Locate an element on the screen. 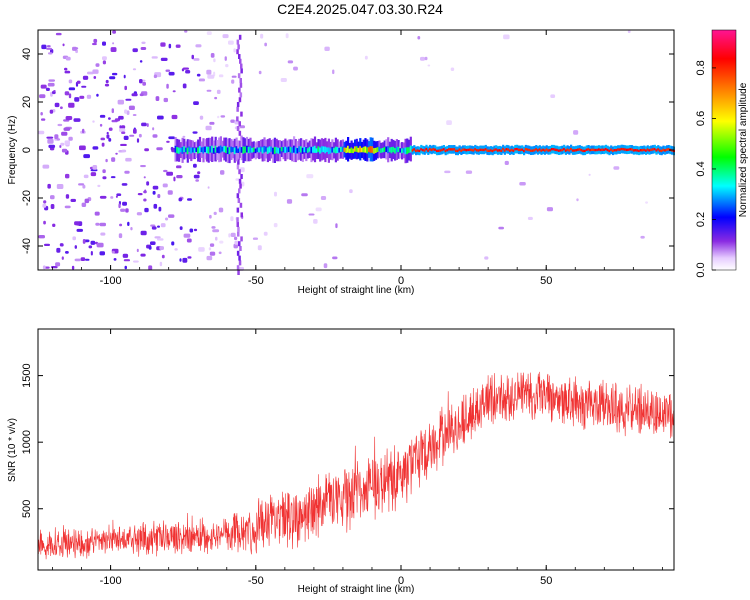 This screenshot has width=750, height=600. snr-x-axis-label: Height of straight line (km) is located at coordinates (356, 589).